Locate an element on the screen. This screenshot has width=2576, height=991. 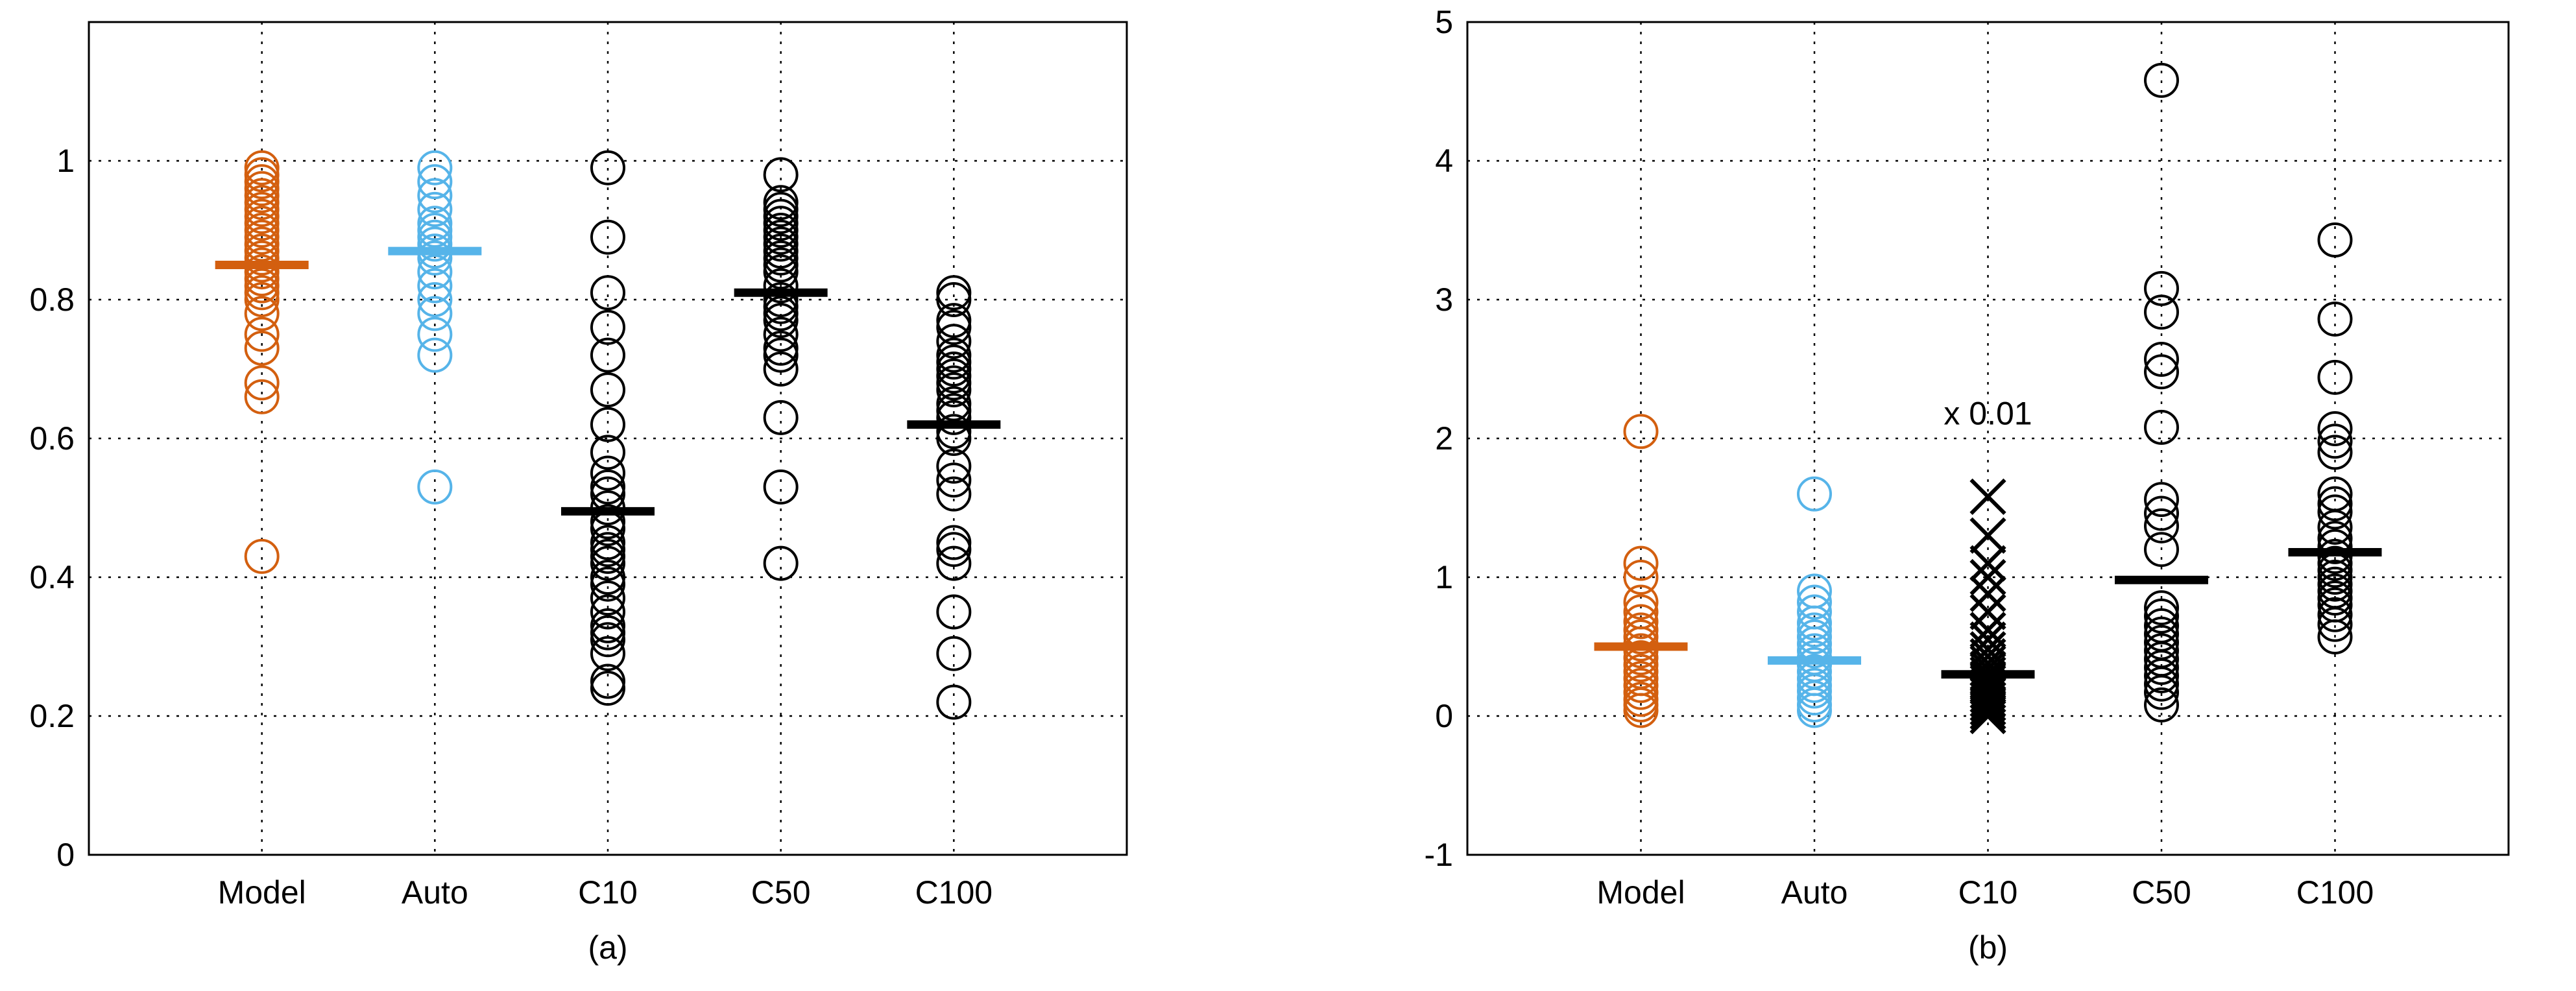
y-tick-label: 0.4 is located at coordinates (52, 577).